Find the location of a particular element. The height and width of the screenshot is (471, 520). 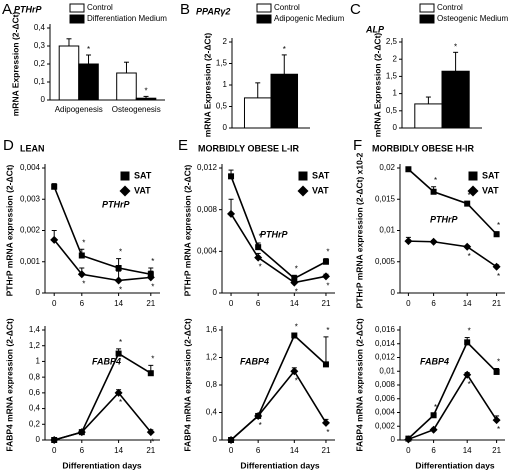

panel-letter: E is located at coordinates (183, 145).